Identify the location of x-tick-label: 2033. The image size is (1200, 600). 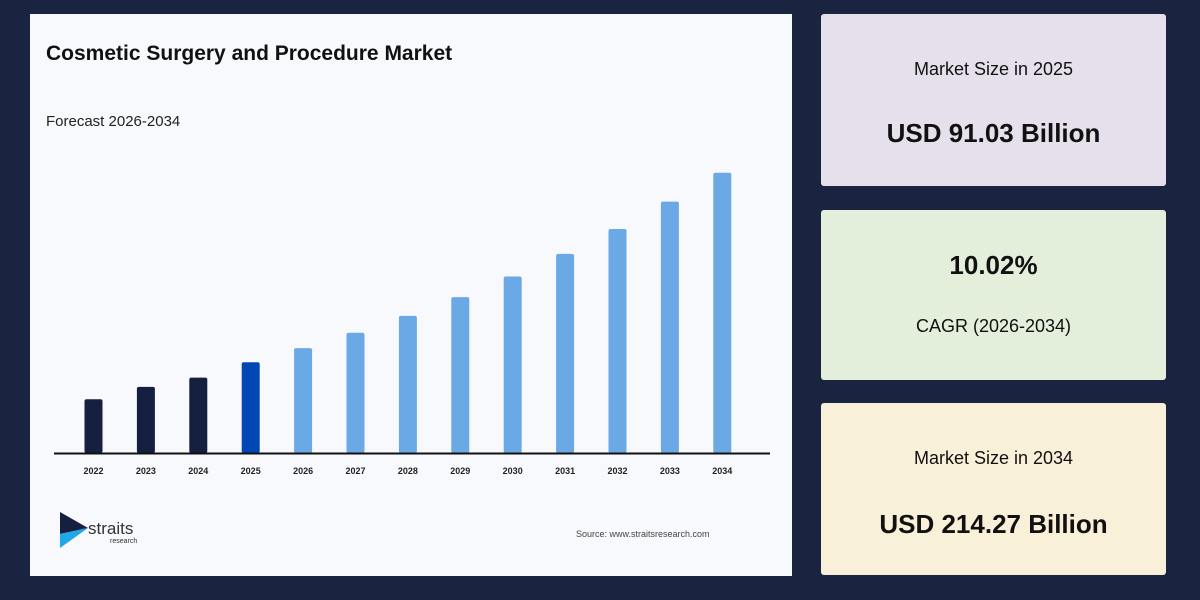
(670, 471).